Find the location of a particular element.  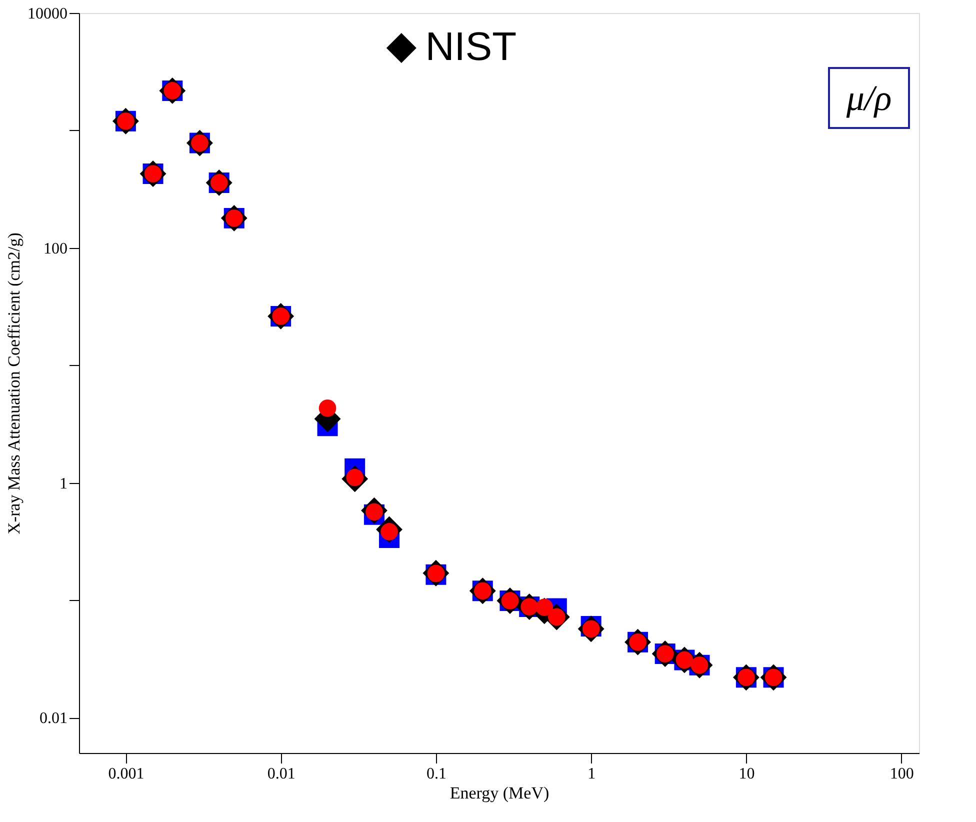

x-tick-label: 10 is located at coordinates (746, 774).